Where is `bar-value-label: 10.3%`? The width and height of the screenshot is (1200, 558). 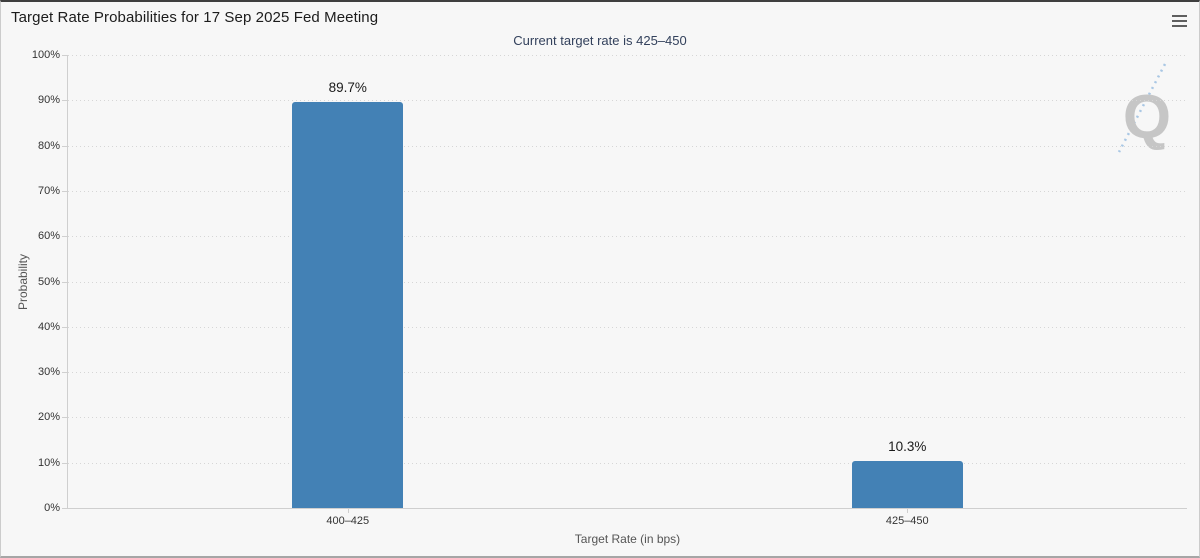
bar-value-label: 10.3% is located at coordinates (907, 447).